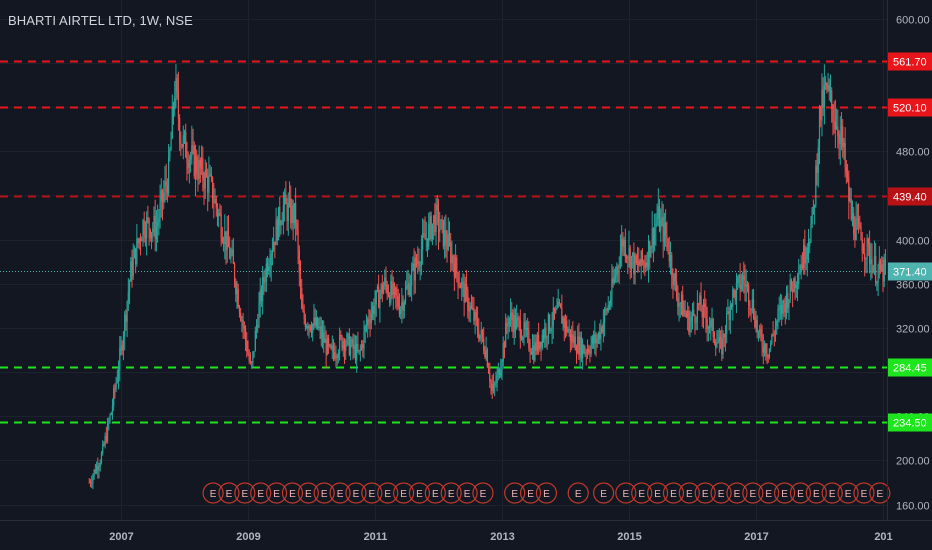 The image size is (932, 550). I want to click on level-price-tag, so click(910, 196).